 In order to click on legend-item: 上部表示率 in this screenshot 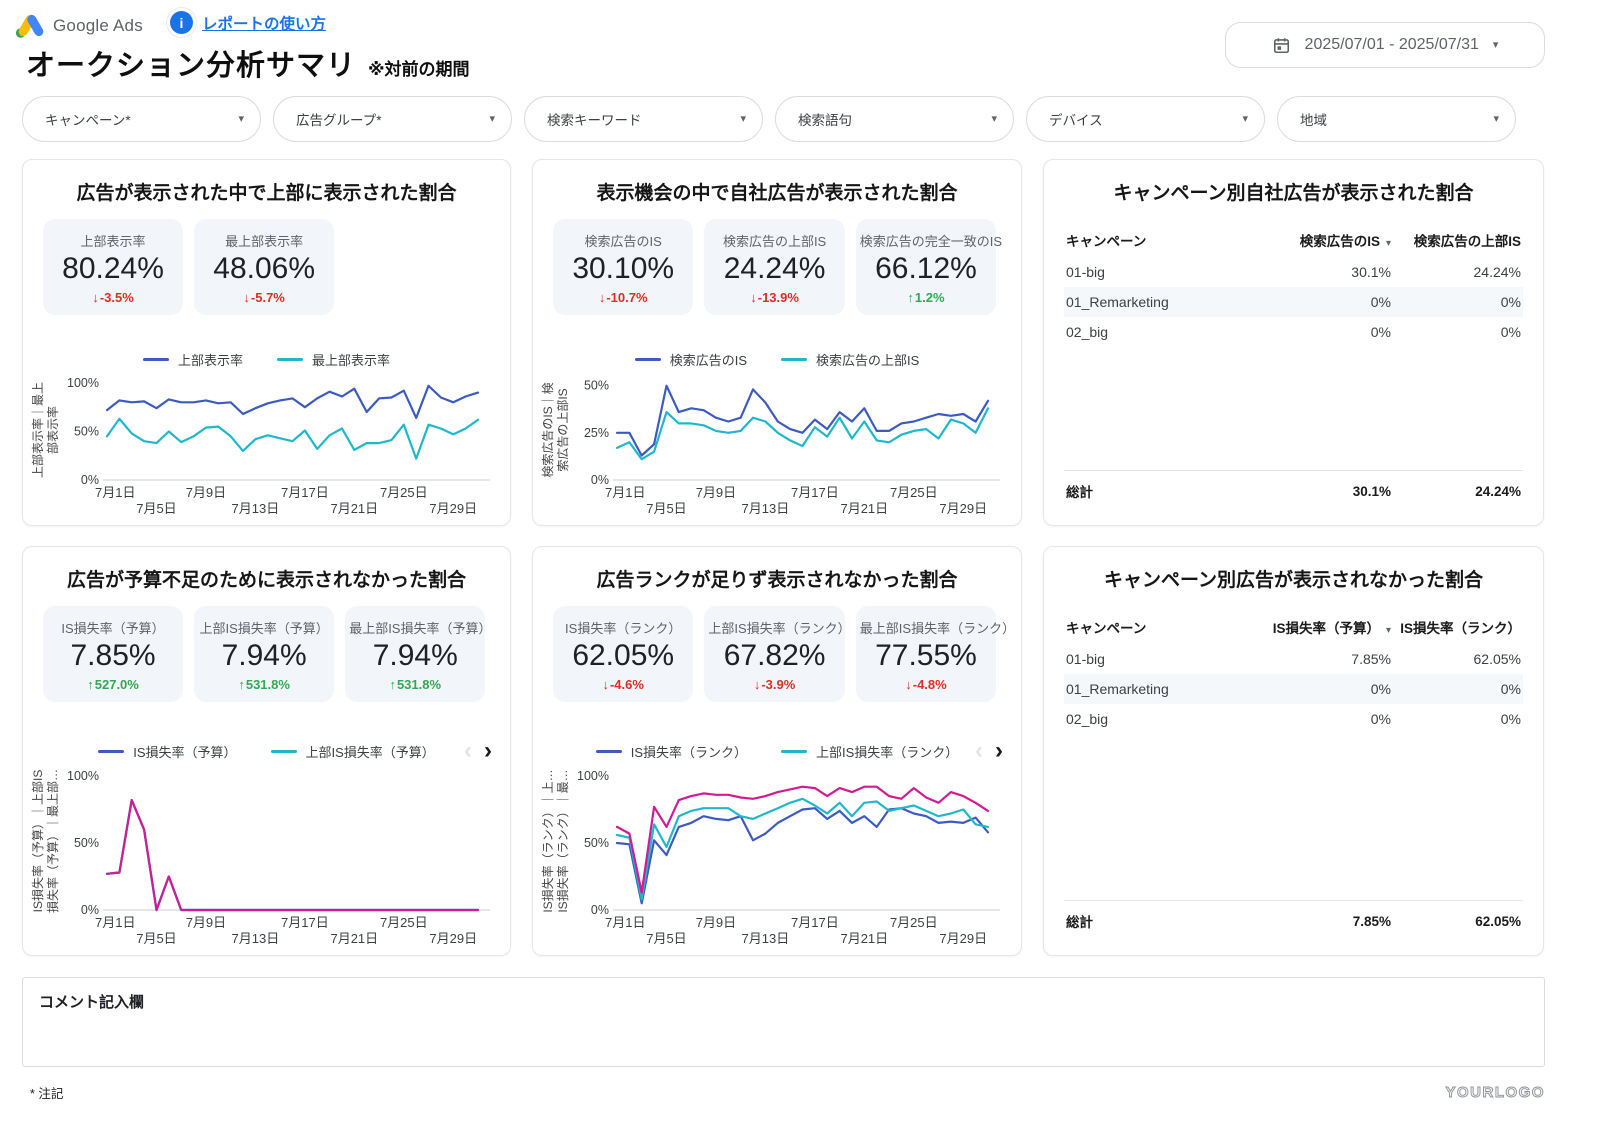, I will do `click(192, 359)`.